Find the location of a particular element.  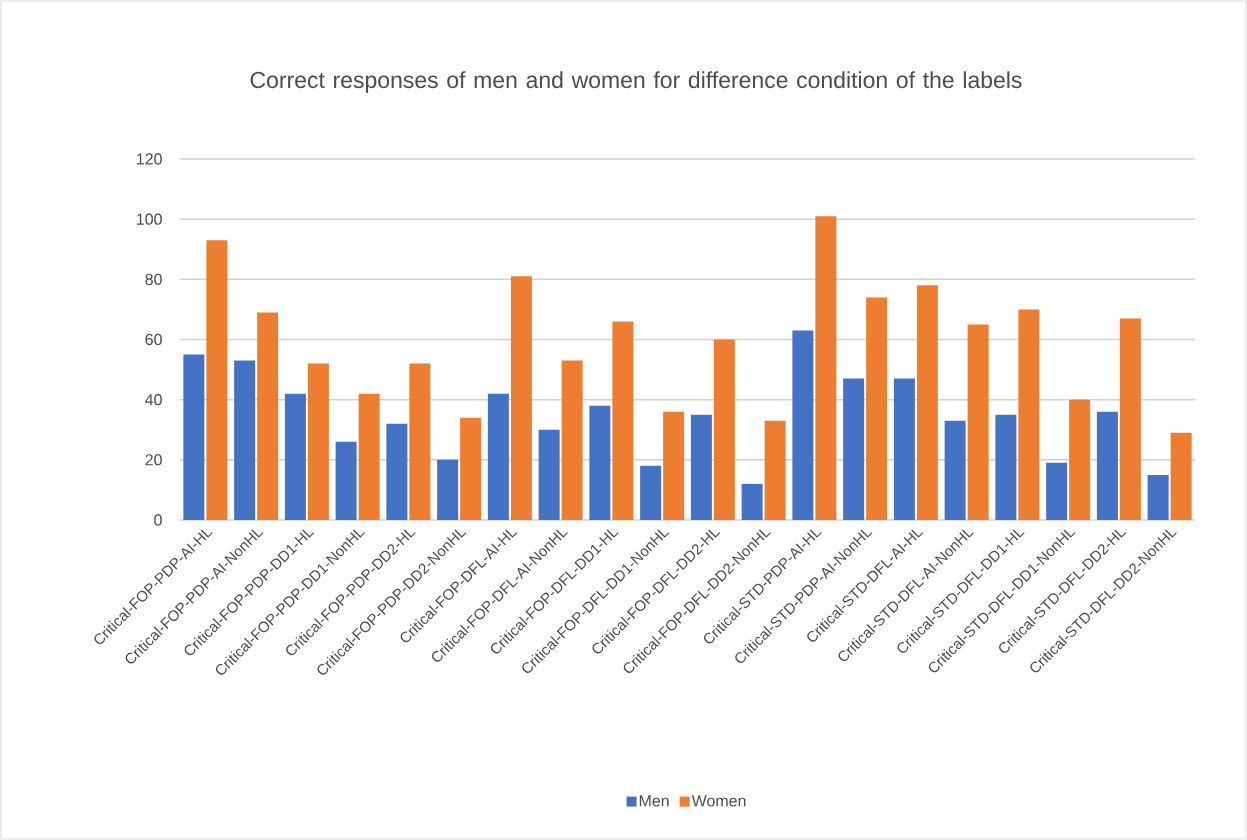

chart-title: Correct responses of men and women for difference condition of the labels is located at coordinates (636, 82).